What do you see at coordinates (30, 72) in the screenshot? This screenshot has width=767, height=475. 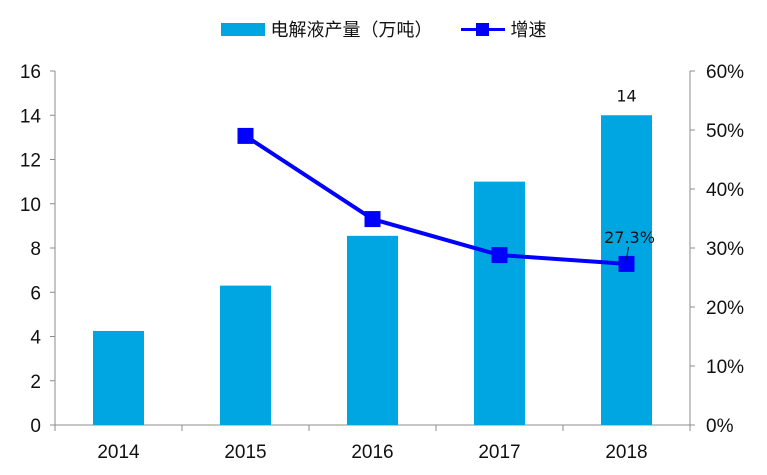 I see `left-tick-label: 16` at bounding box center [30, 72].